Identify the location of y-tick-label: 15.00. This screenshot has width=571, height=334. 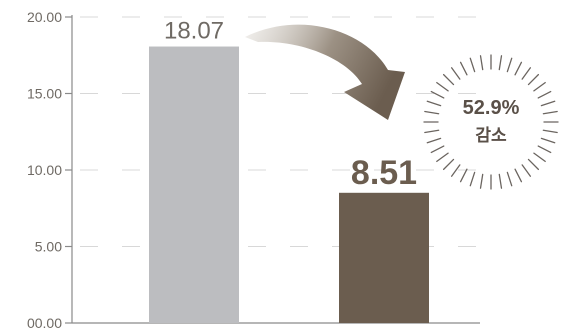
(44, 94).